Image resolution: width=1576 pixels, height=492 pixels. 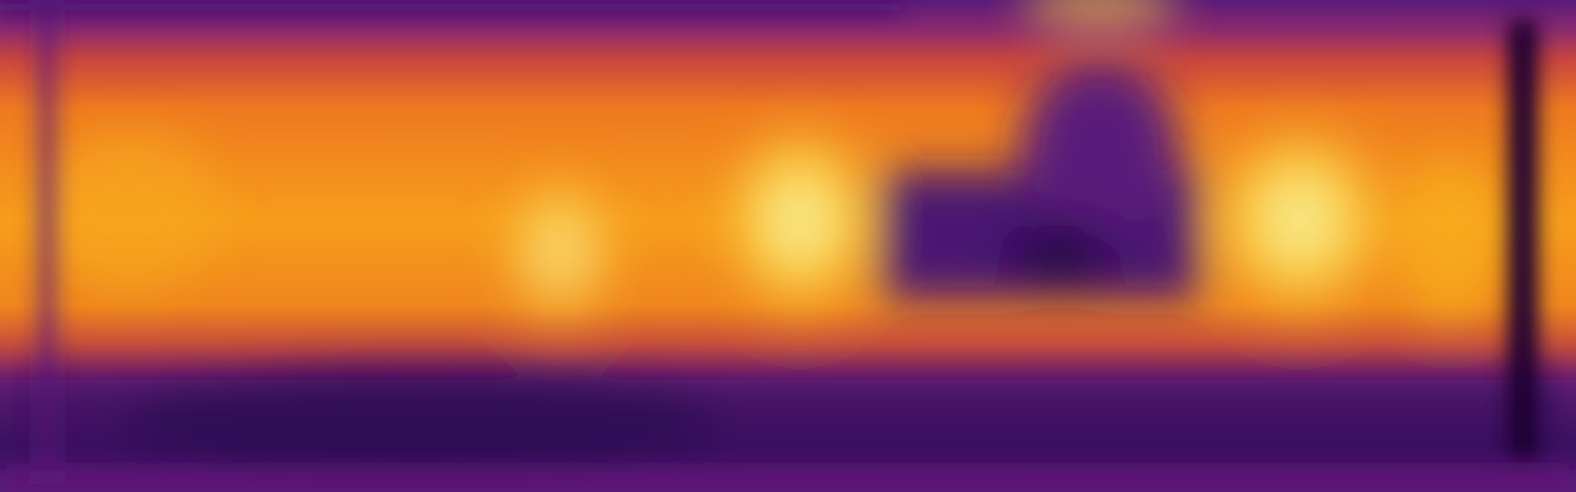 What do you see at coordinates (788, 481) in the screenshot?
I see `bottom-edge` at bounding box center [788, 481].